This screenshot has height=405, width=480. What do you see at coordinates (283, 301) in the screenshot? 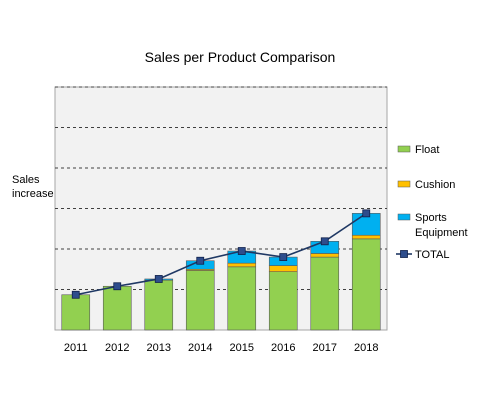
I see `bar-float-2016` at bounding box center [283, 301].